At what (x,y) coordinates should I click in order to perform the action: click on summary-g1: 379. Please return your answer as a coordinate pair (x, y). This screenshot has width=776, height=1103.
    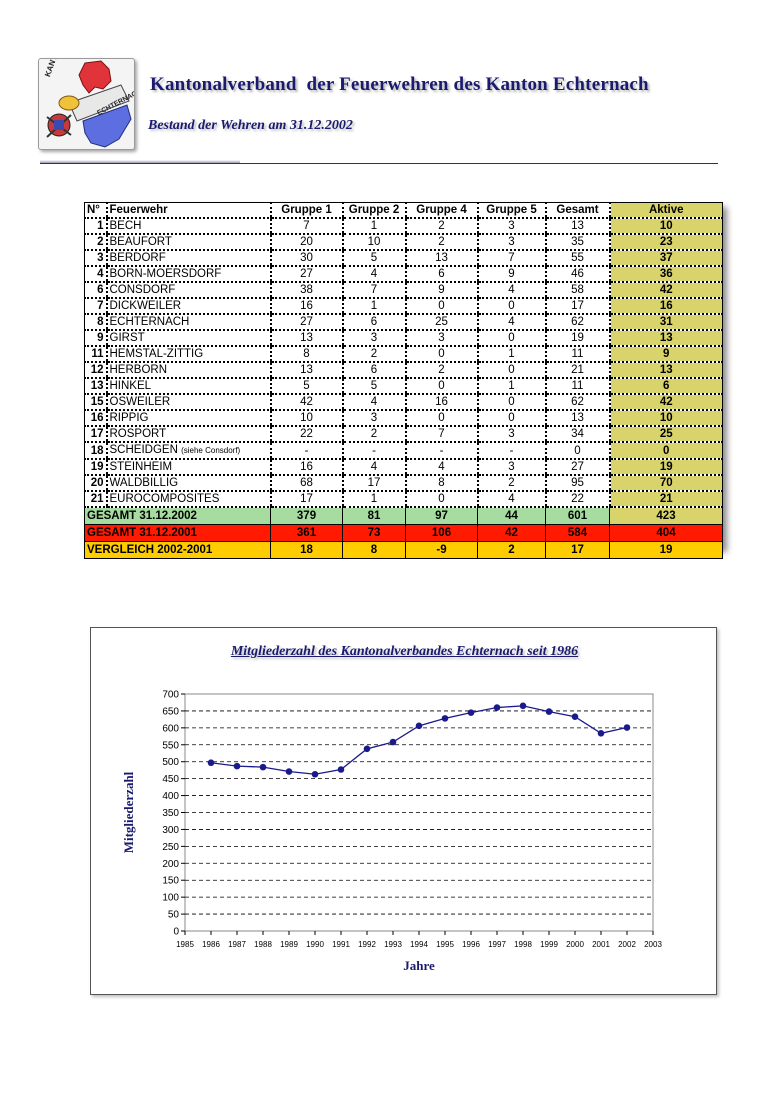
    Looking at the image, I should click on (306, 516).